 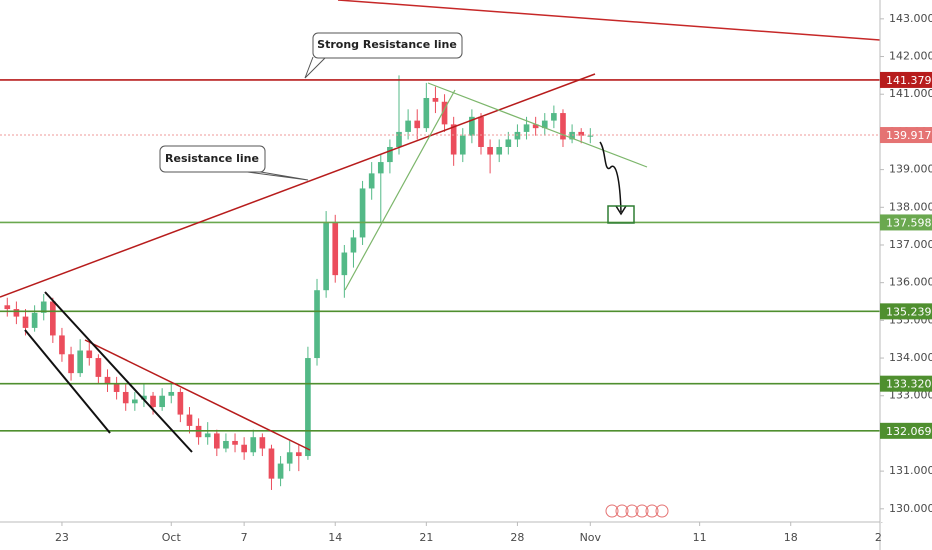 I want to click on y-tick-label: 139.000, so click(x=910, y=169).